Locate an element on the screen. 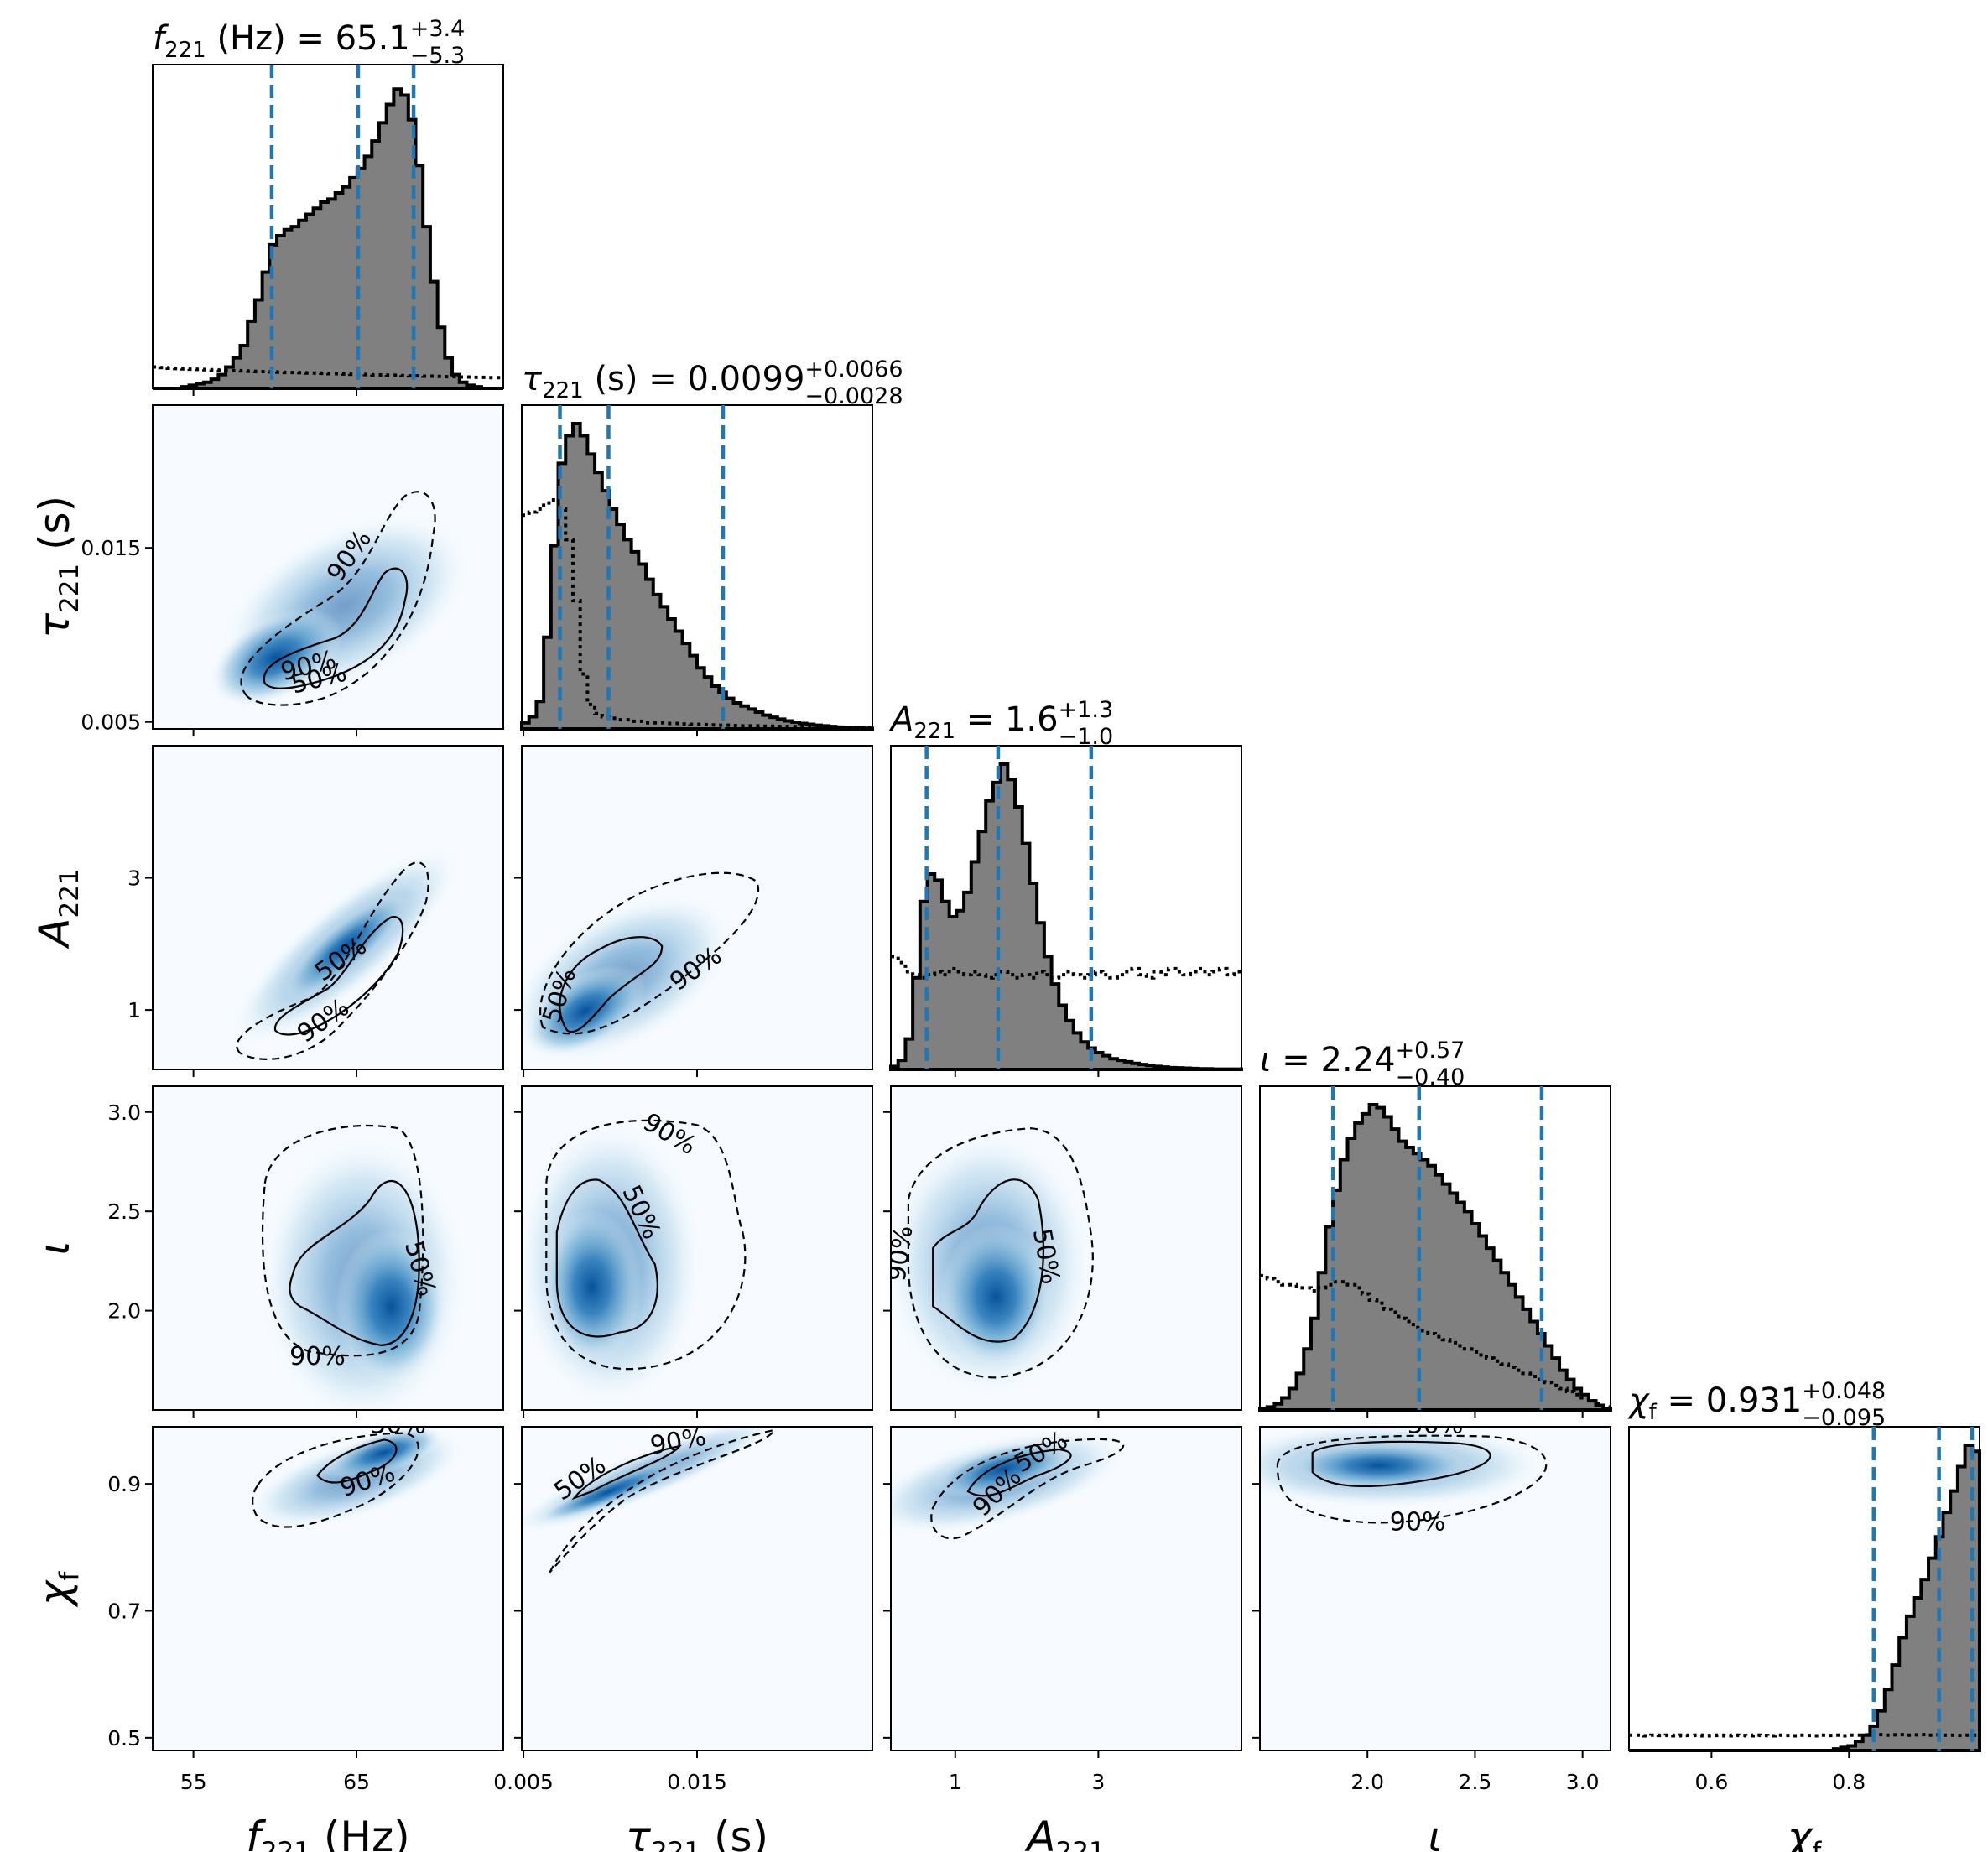  density-panel-chi_f-vs-A221: 90%50% is located at coordinates (1066, 1588).